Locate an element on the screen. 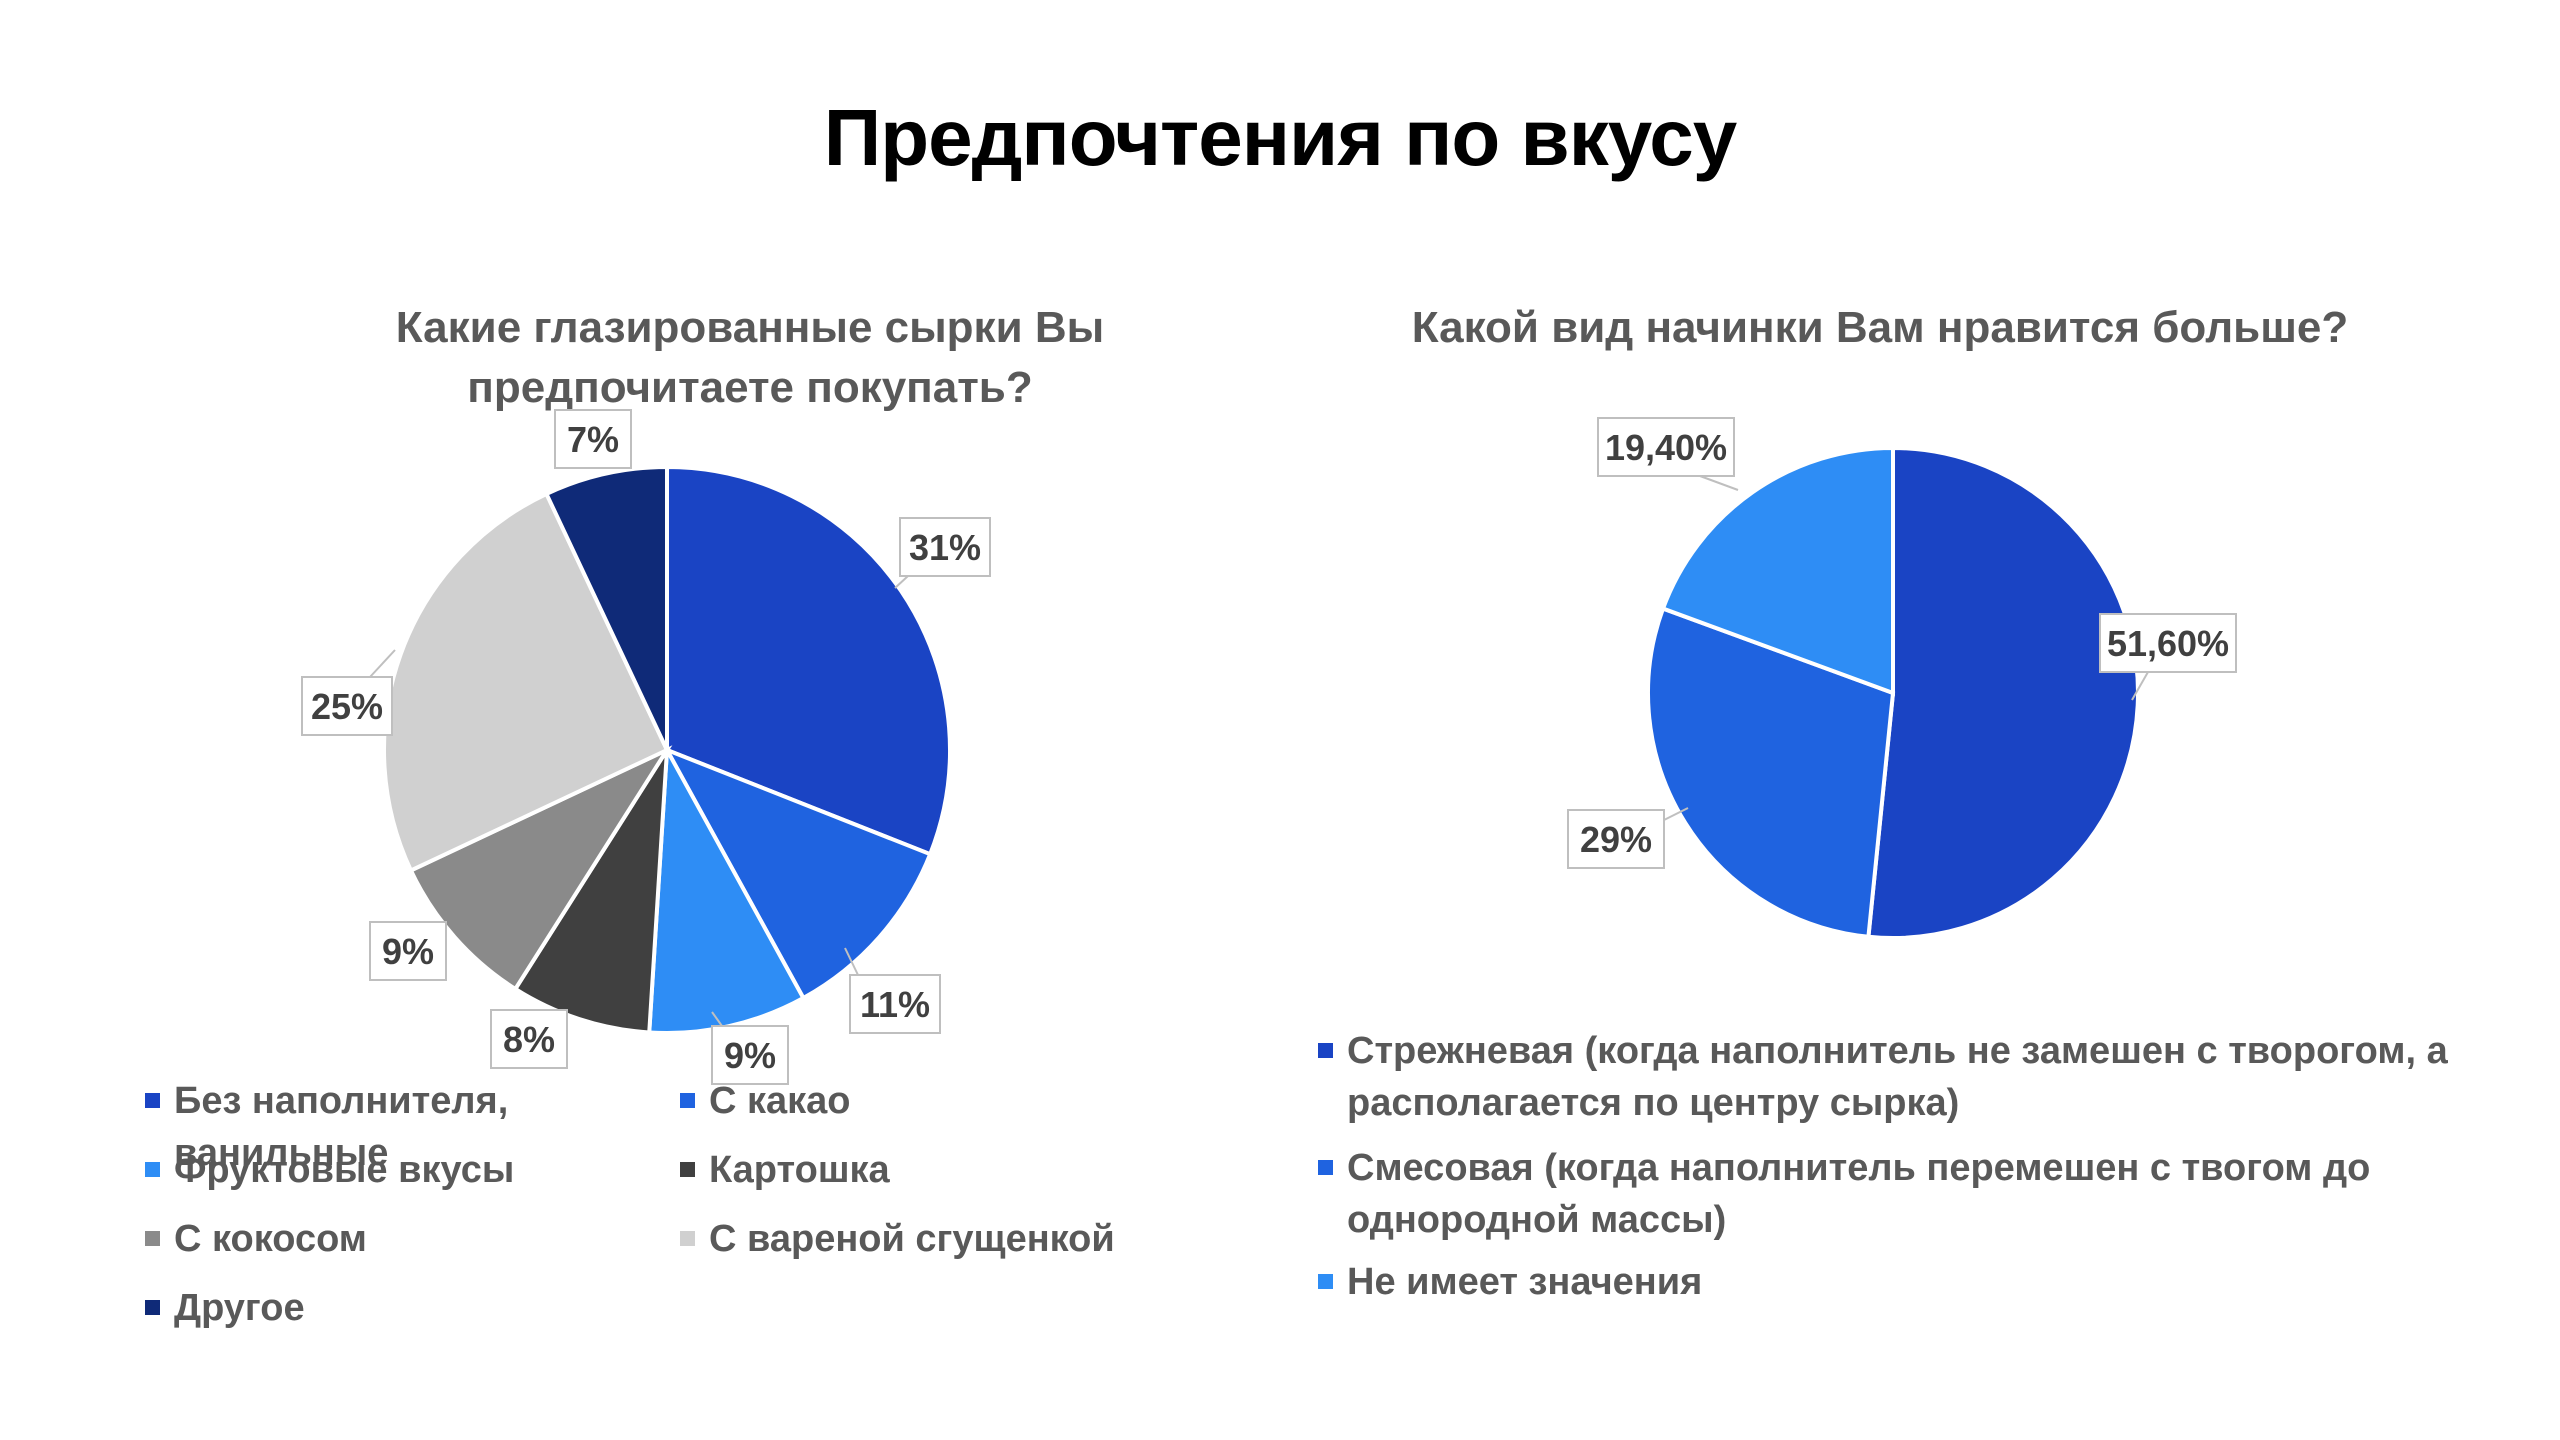 Image resolution: width=2560 pixels, height=1440 pixels. data-label: 29% is located at coordinates (1616, 839).